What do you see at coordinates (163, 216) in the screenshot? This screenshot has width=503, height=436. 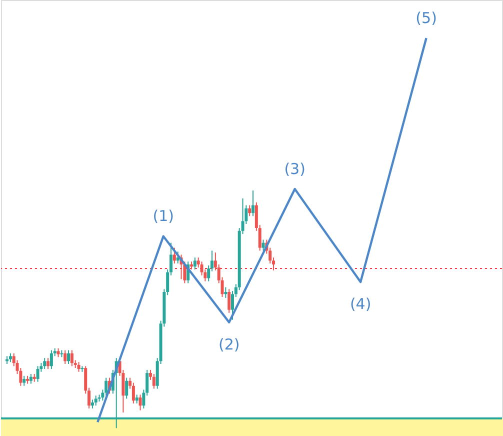 I see `annotation: (1)` at bounding box center [163, 216].